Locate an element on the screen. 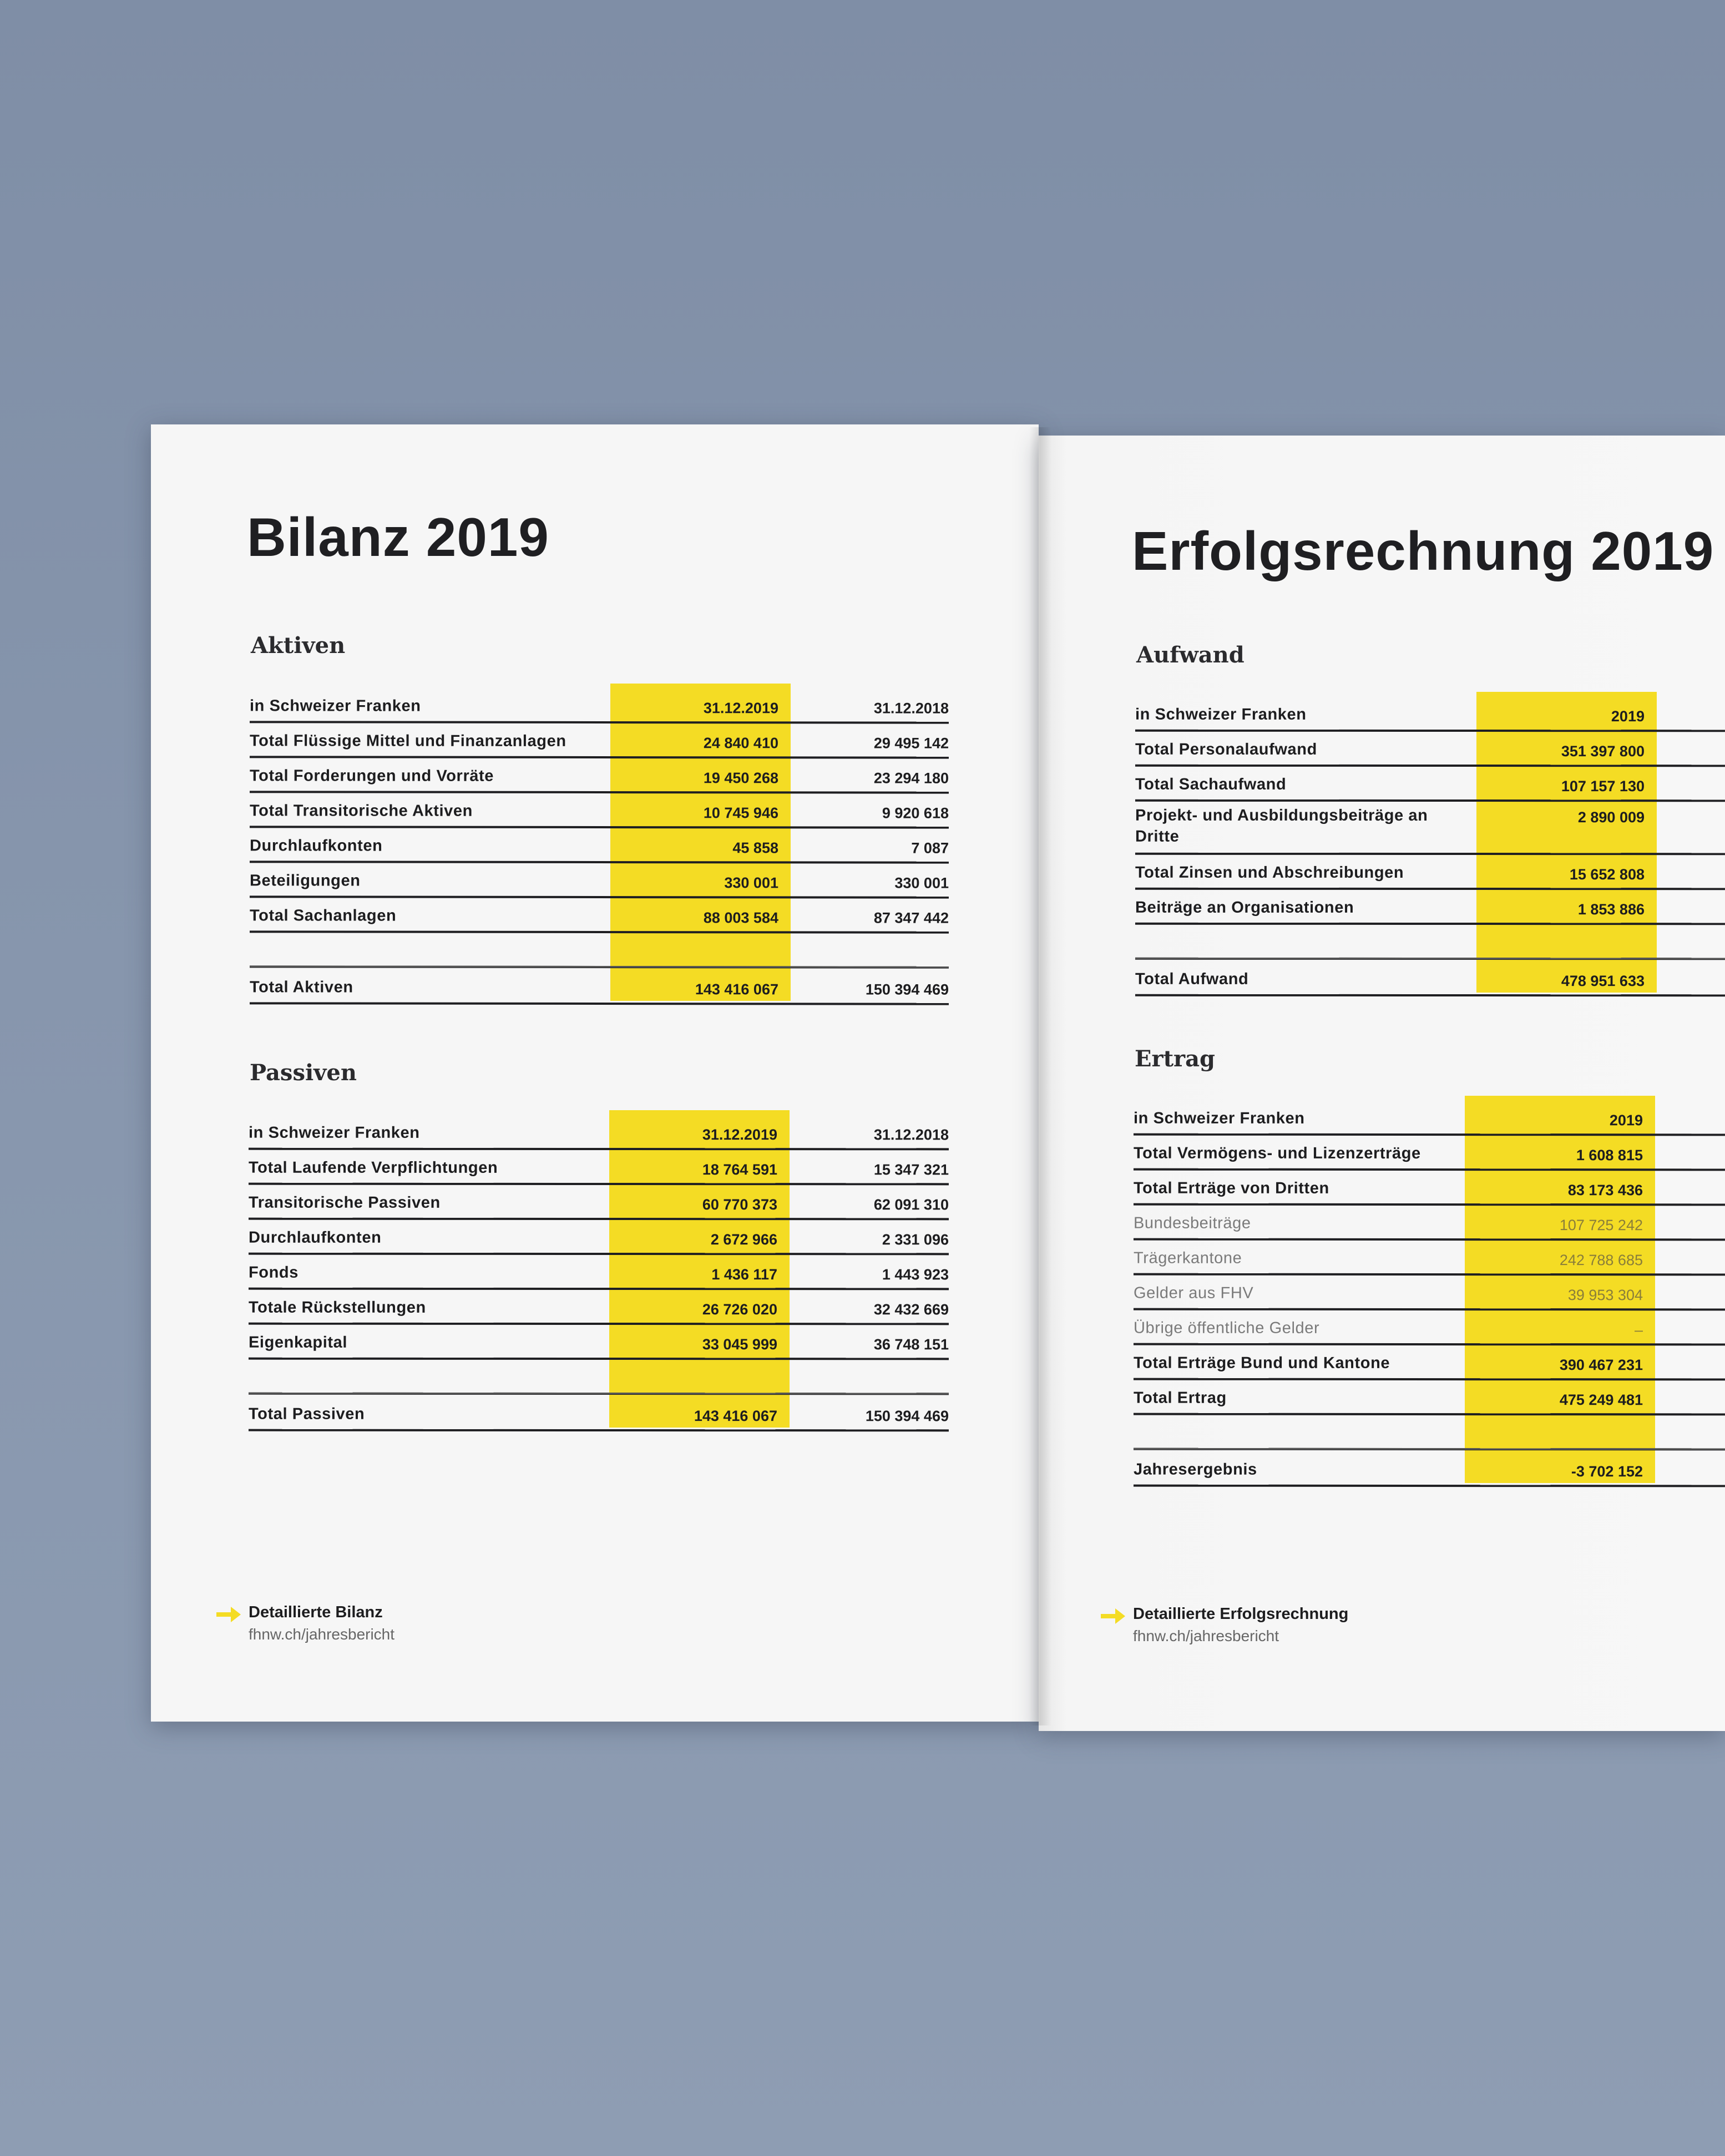 The height and width of the screenshot is (2156, 1725). table-row: Trägerkantone 242 788 685 is located at coordinates (1429, 1257).